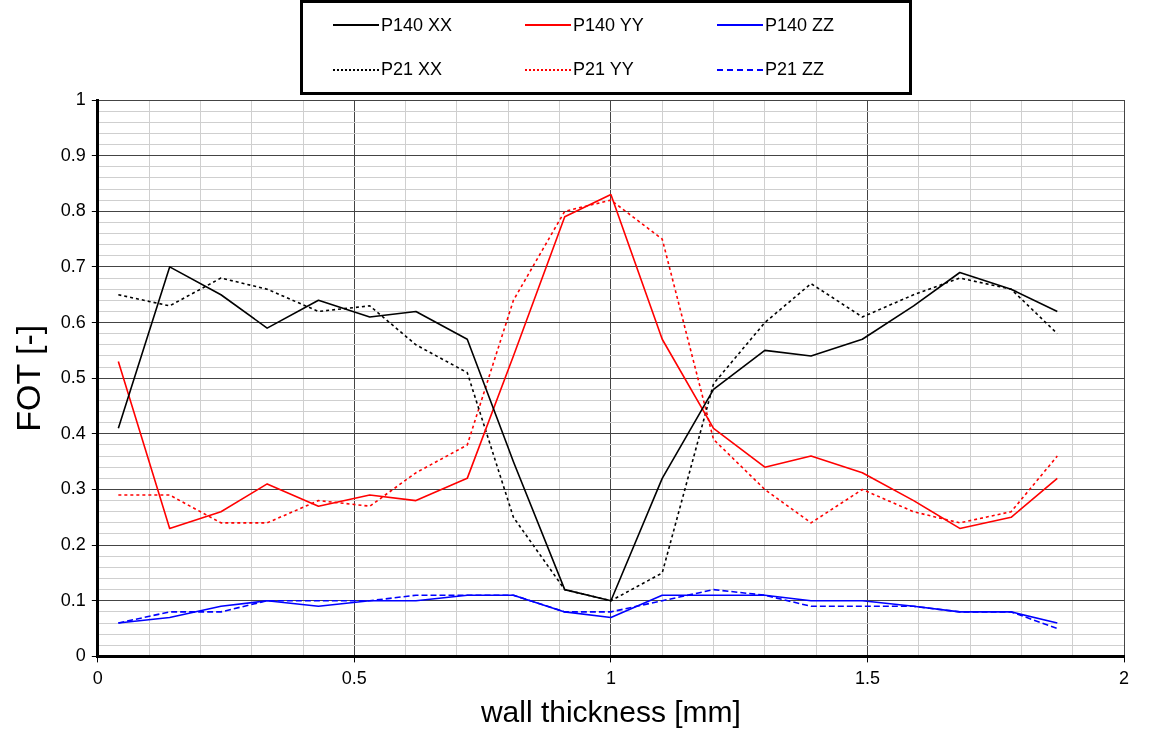 The image size is (1160, 736). I want to click on y-tick-label: 0.2, so click(73, 544).